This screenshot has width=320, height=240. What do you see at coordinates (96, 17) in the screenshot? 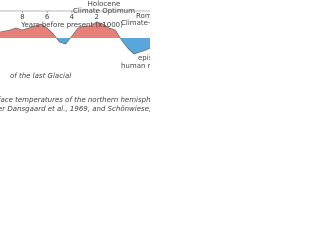
I see `x-tick-label: 2` at bounding box center [96, 17].